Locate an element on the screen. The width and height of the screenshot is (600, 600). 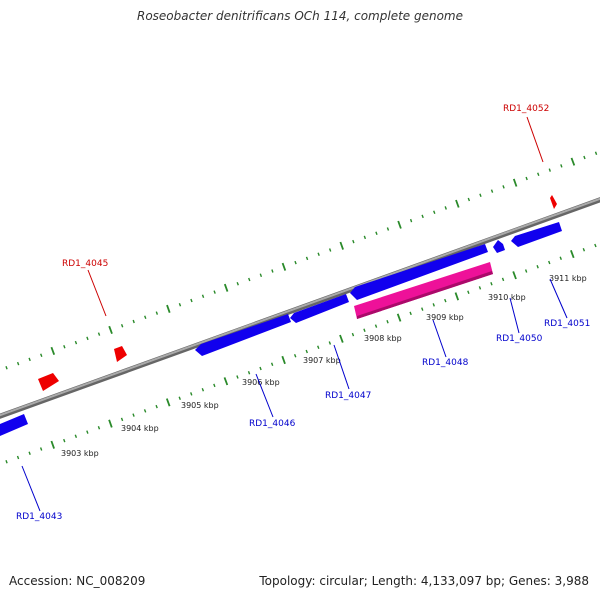
scale-label-3904: 3904 kbp is located at coordinates (140, 428).